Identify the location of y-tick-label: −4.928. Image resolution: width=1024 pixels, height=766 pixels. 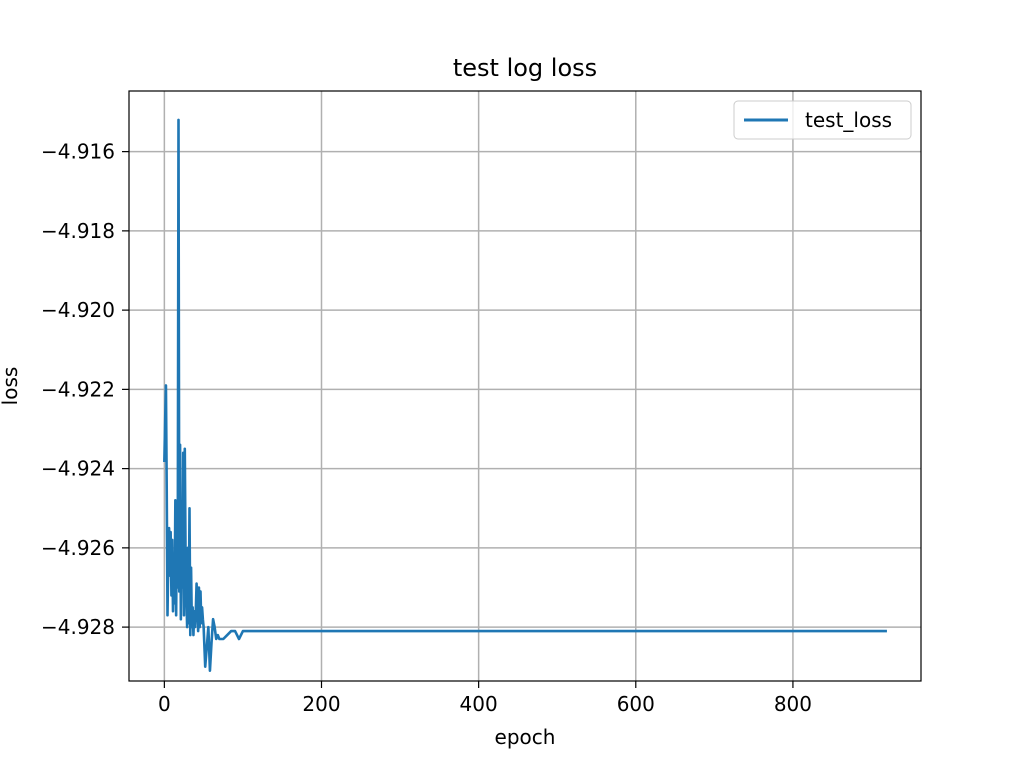
(78, 627).